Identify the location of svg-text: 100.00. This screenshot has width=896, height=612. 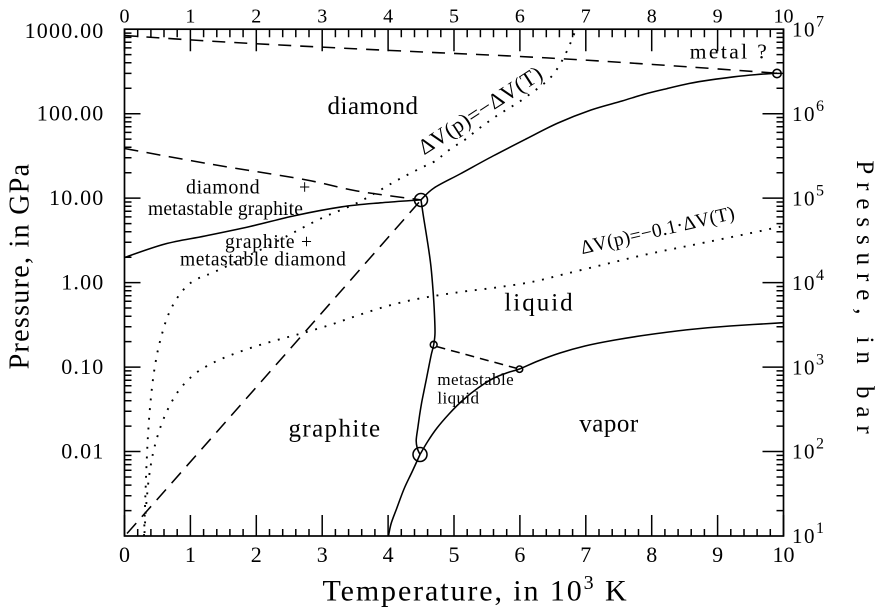
(71, 113).